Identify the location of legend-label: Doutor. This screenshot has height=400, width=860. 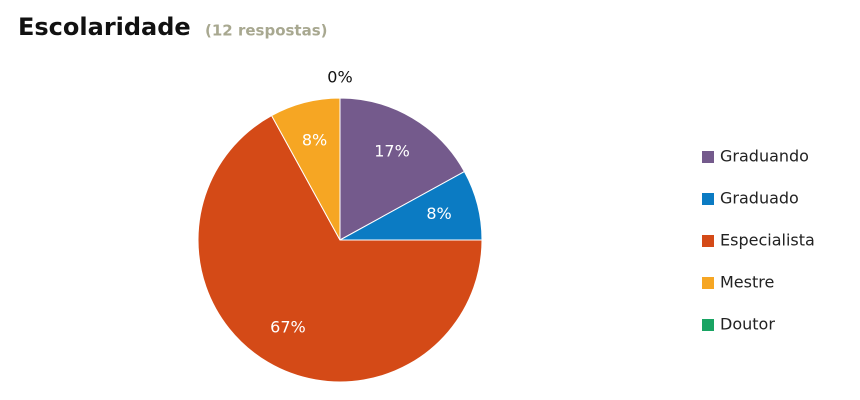
(747, 324).